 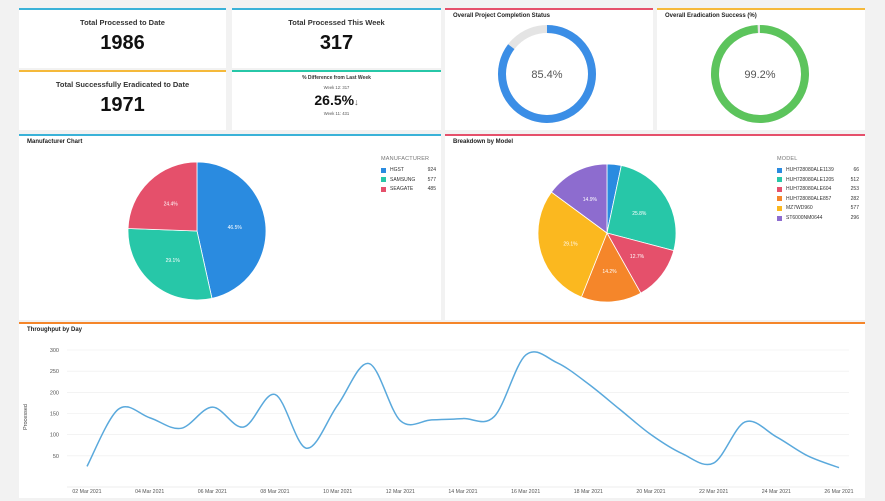 What do you see at coordinates (838, 492) in the screenshot?
I see `x-tick-label: 26 Mar 2021` at bounding box center [838, 492].